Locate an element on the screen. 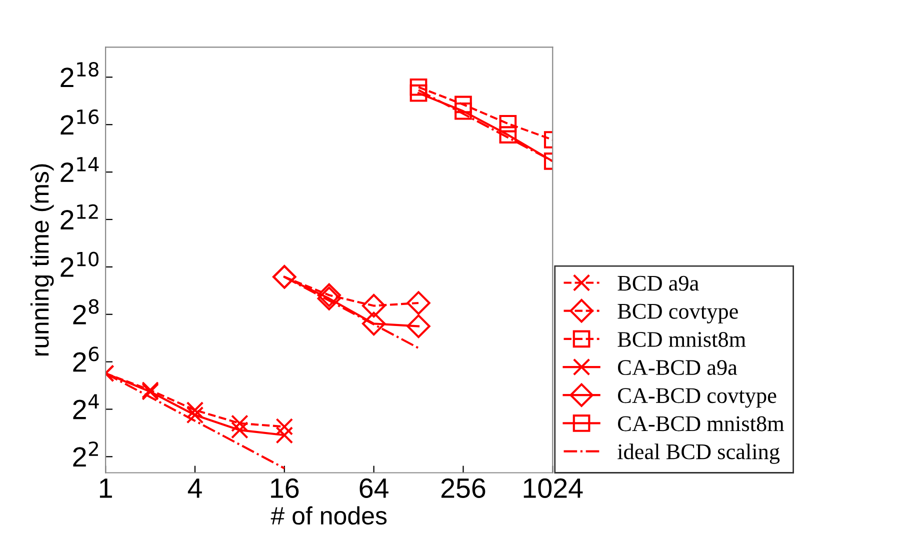 The height and width of the screenshot is (536, 918). legend-label: BCD a9a is located at coordinates (658, 283).